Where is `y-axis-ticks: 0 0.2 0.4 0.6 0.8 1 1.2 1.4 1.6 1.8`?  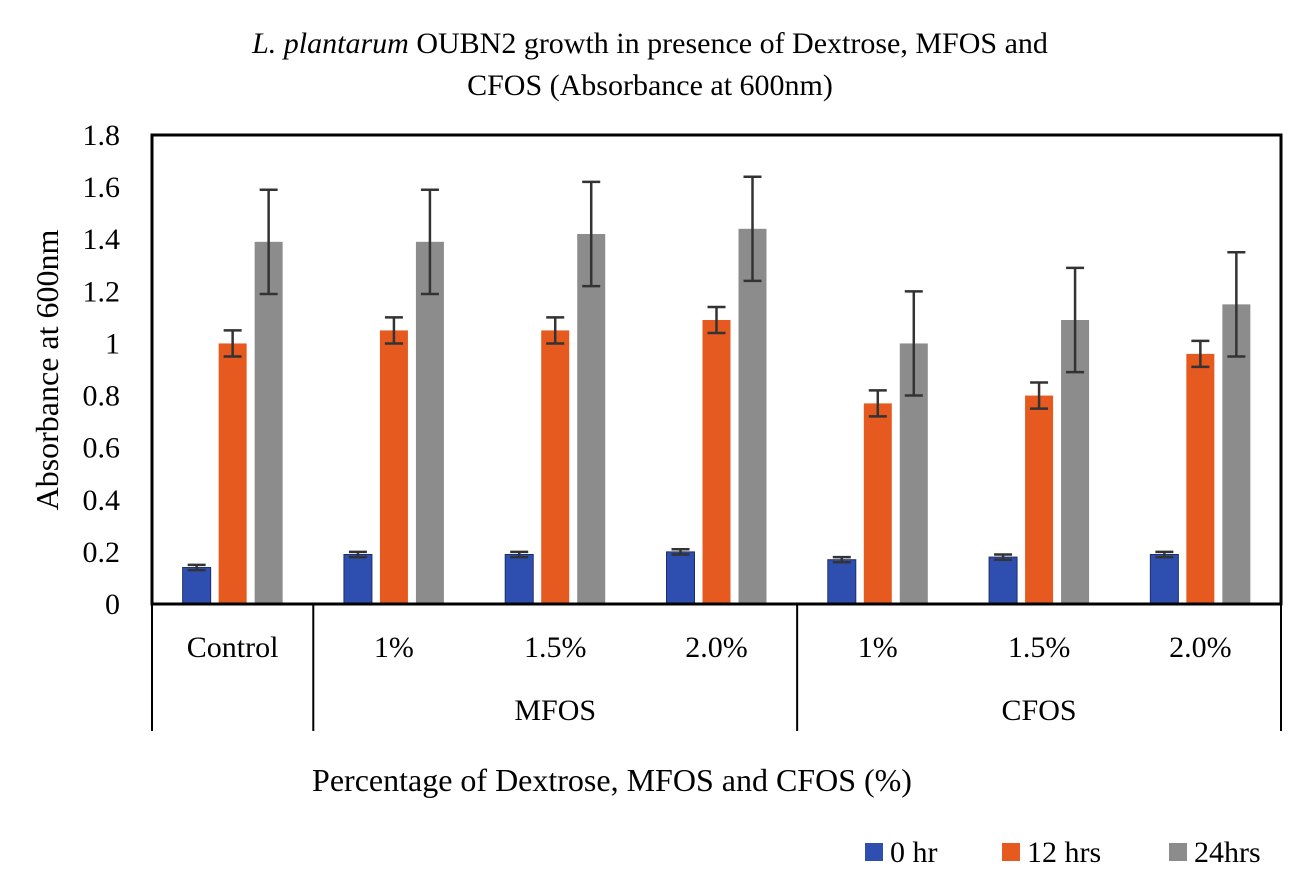
y-axis-ticks: 0 0.2 0.4 0.6 0.8 1 1.2 1.4 1.6 1.8 is located at coordinates (102, 370).